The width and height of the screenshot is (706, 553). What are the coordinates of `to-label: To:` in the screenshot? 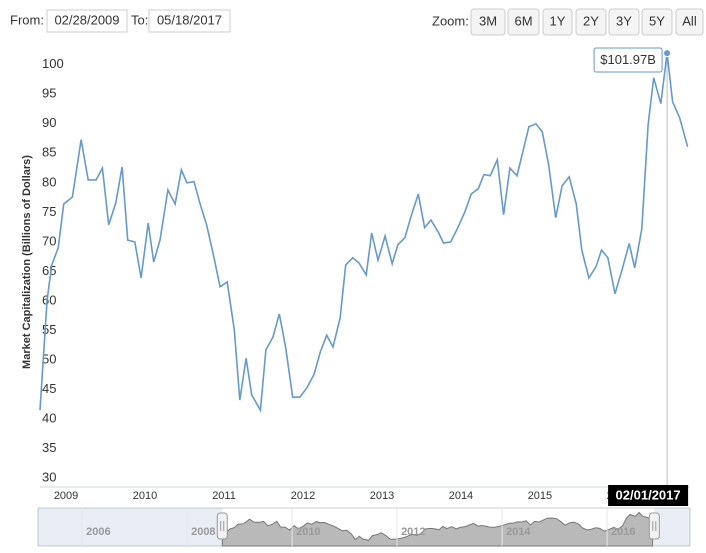 It's located at (139, 19).